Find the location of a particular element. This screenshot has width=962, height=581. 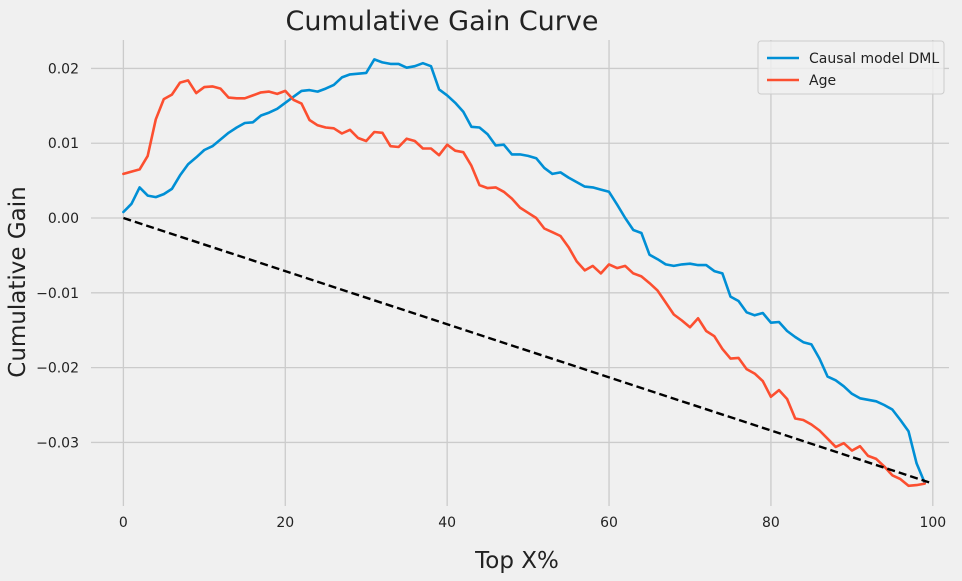

legend: Causal model DML Age is located at coordinates (851, 67).